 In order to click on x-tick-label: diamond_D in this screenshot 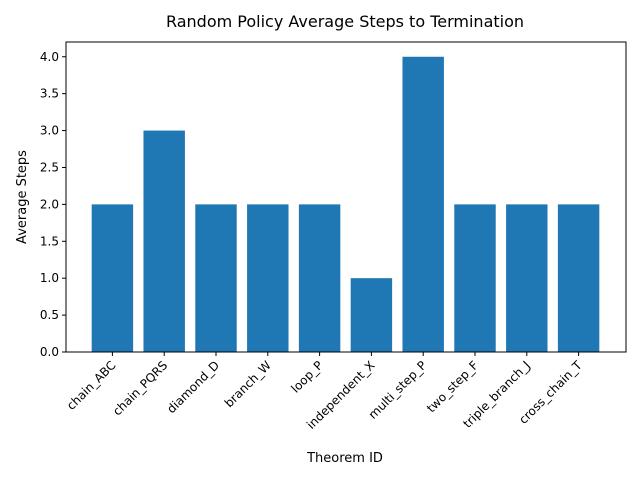, I will do `click(193, 387)`.